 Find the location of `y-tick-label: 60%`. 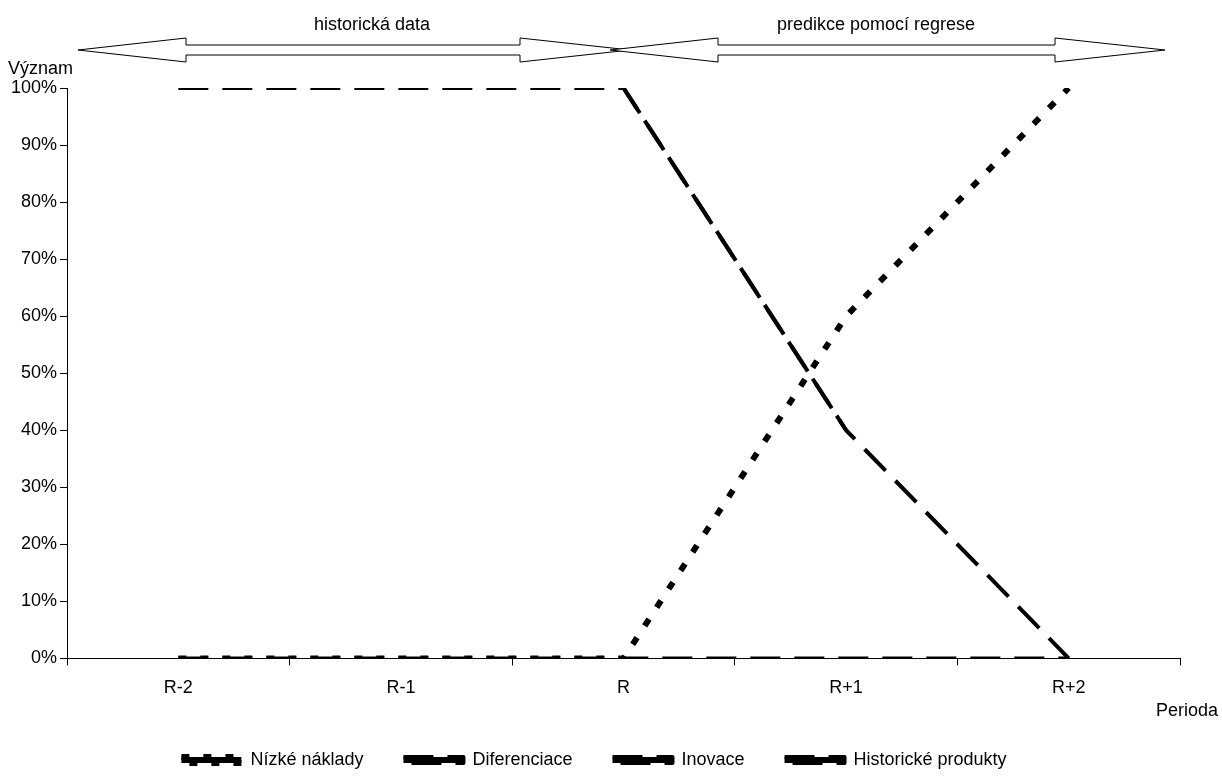

y-tick-label: 60% is located at coordinates (39, 315).